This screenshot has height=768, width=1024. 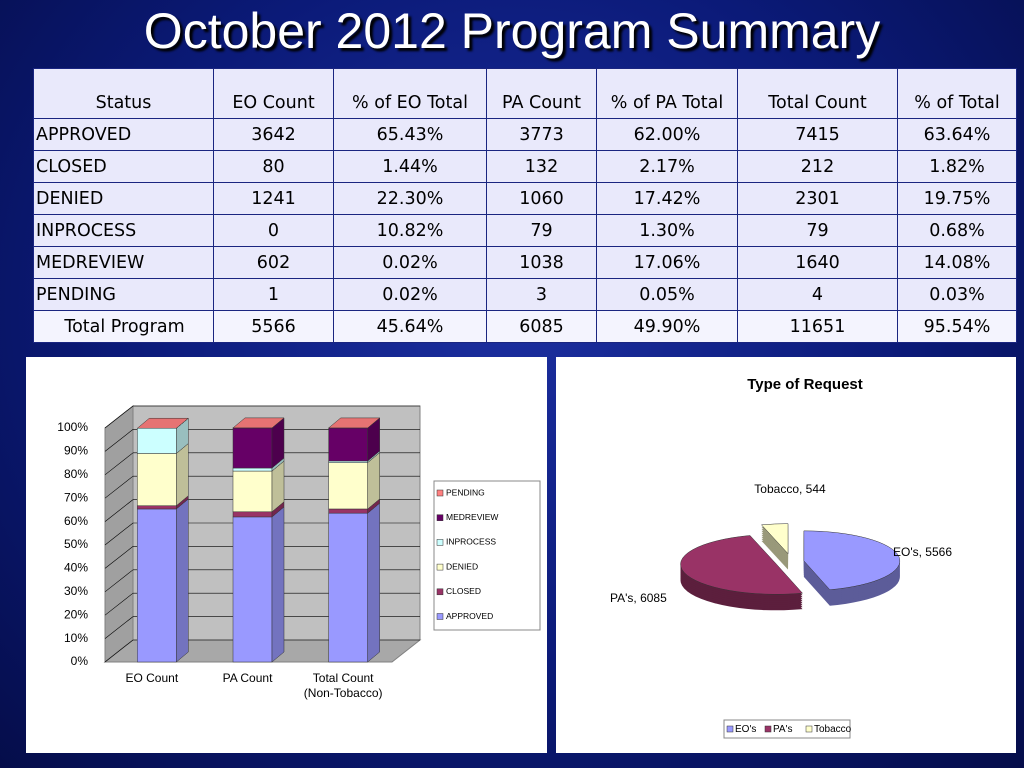 What do you see at coordinates (957, 93) in the screenshot?
I see `table-cell: % of Total` at bounding box center [957, 93].